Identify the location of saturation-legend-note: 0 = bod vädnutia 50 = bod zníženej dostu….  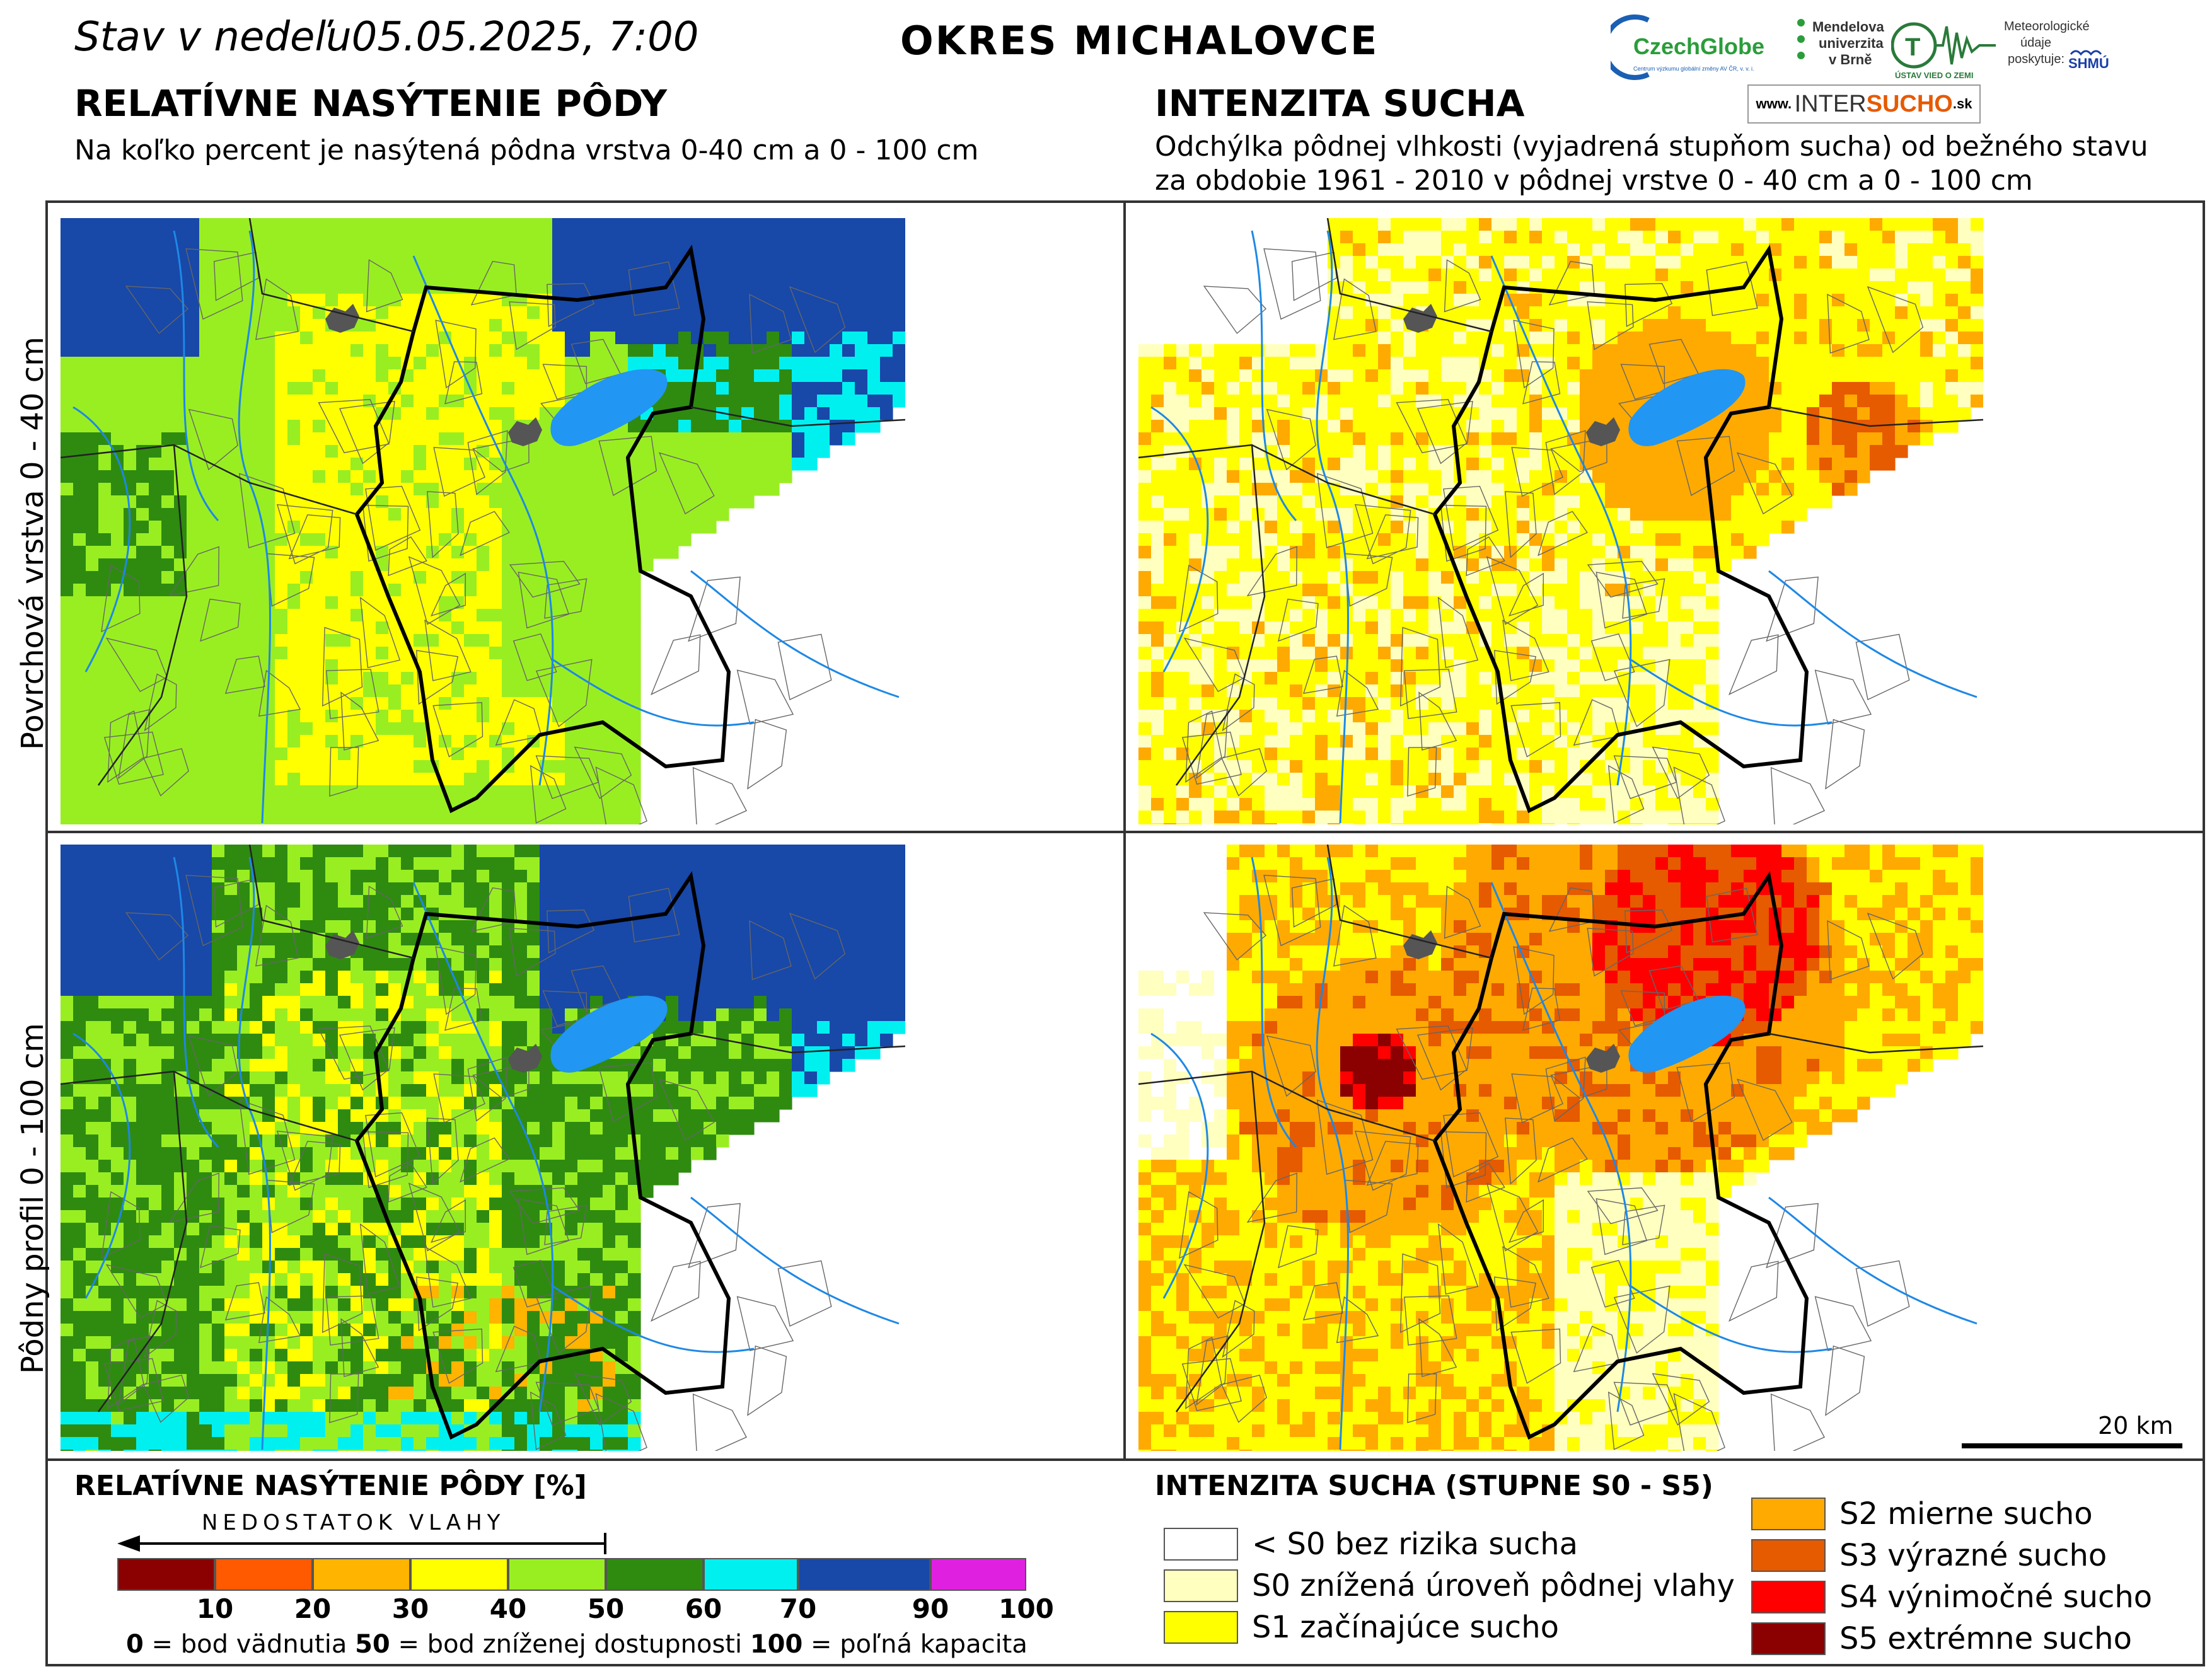
(577, 1644).